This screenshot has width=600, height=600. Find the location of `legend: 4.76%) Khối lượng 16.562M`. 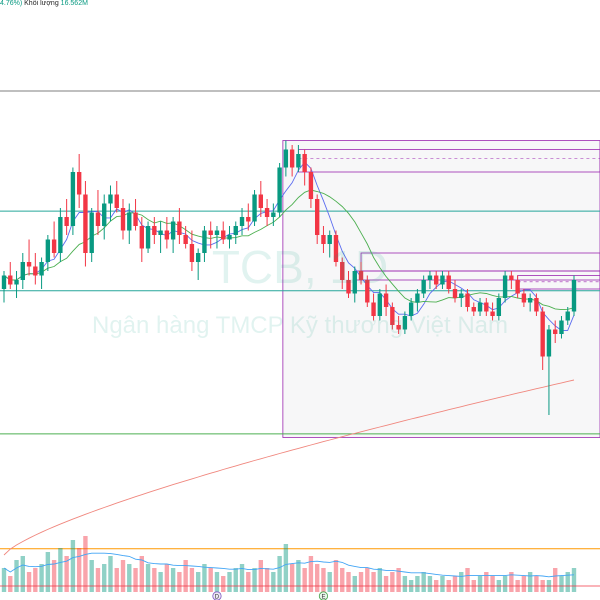

legend: 4.76%) Khối lượng 16.562M is located at coordinates (44, 3).